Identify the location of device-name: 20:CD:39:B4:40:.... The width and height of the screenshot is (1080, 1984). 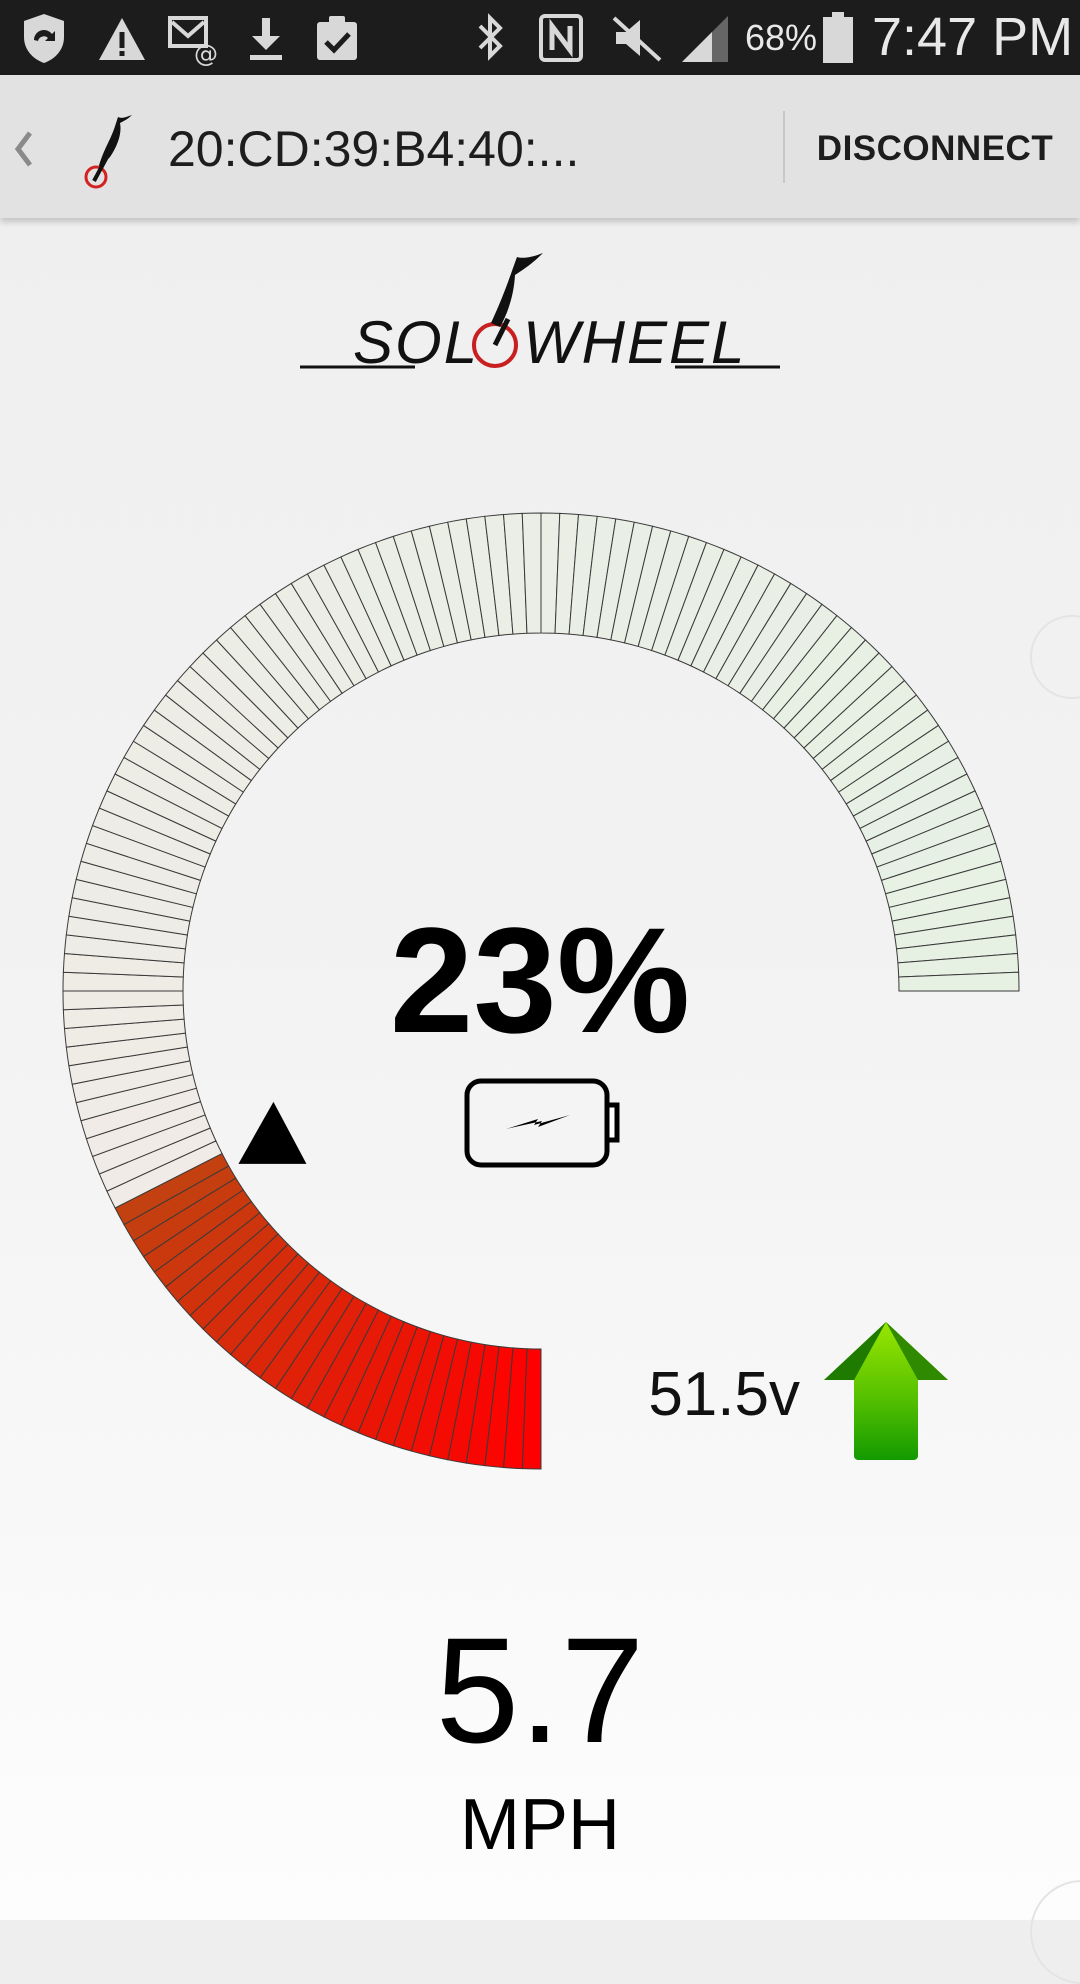
(374, 149).